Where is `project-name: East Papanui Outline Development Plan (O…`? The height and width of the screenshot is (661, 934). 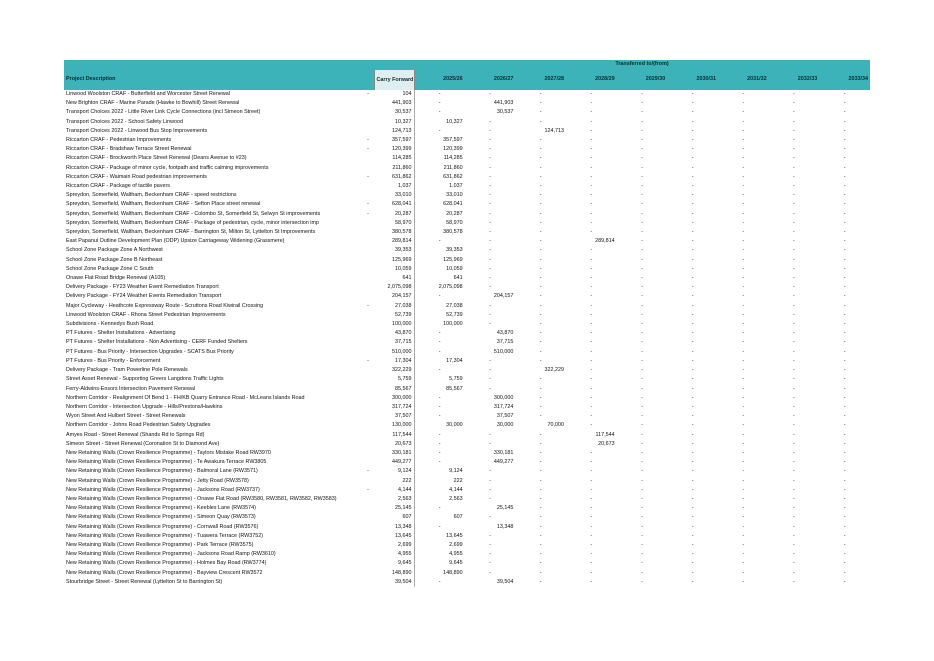 project-name: East Papanui Outline Development Plan (O… is located at coordinates (175, 241).